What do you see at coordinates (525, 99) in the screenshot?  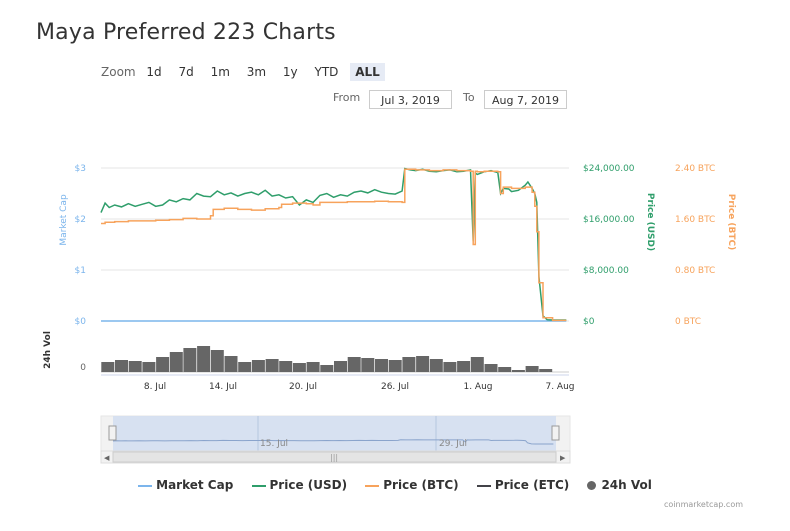 I see `range-to-input: Aug 7, 2019` at bounding box center [525, 99].